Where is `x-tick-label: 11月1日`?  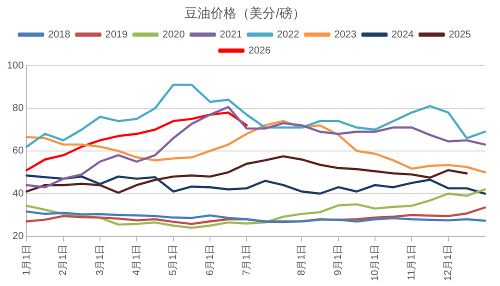 x-tick-label: 11月1日 is located at coordinates (412, 262).